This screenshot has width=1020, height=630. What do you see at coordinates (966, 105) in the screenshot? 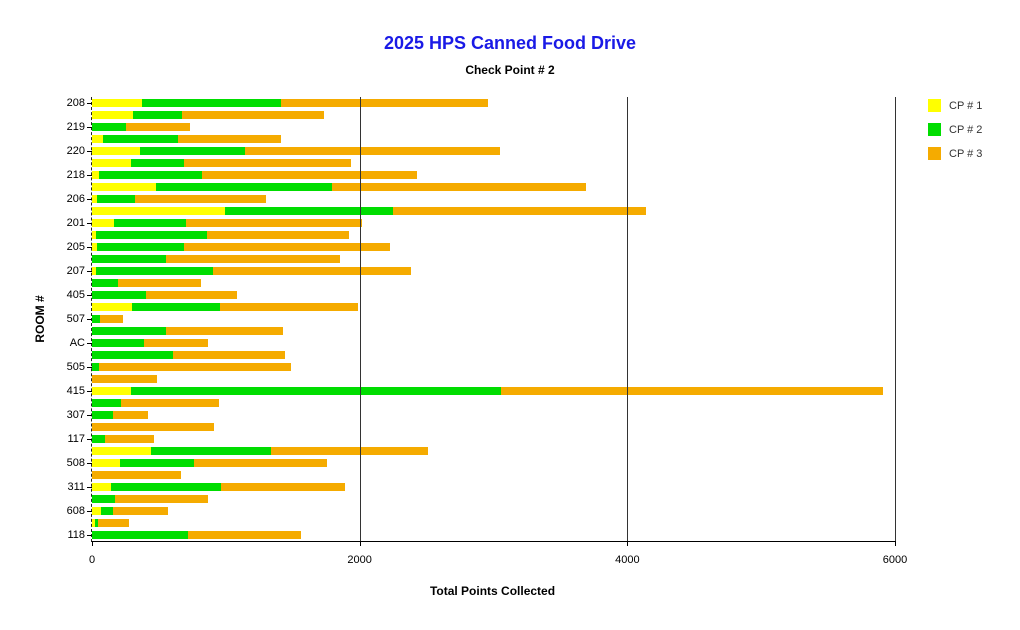
I see `legend-label-cp1: CP # 1` at bounding box center [966, 105].